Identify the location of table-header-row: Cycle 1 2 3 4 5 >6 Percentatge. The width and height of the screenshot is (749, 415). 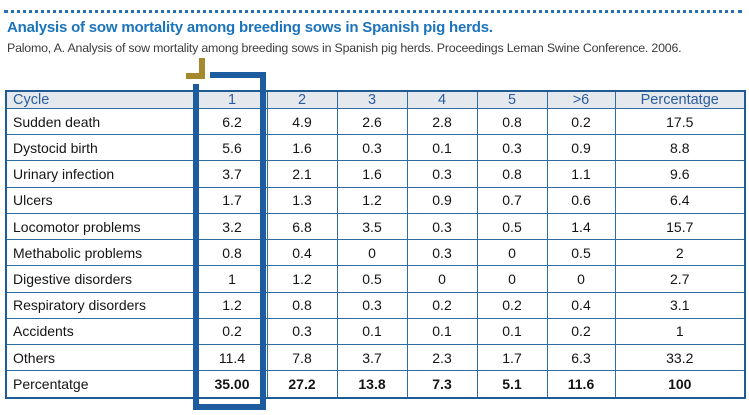
(375, 99).